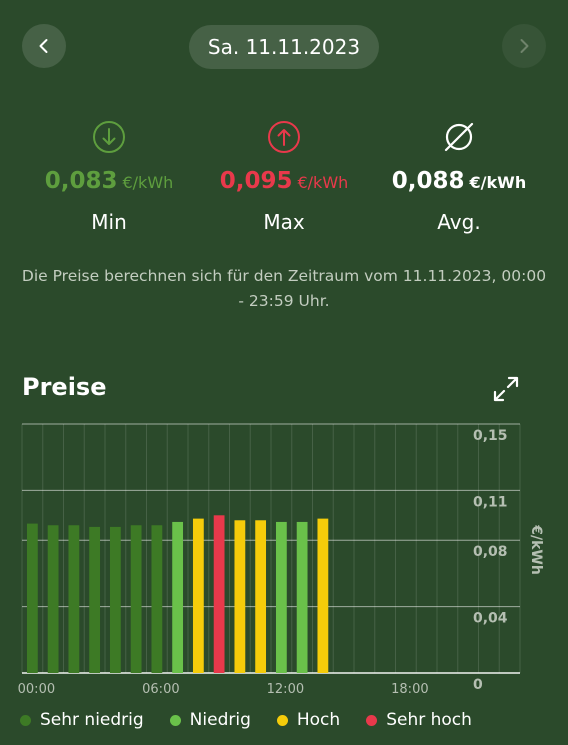 The height and width of the screenshot is (745, 568). What do you see at coordinates (220, 720) in the screenshot?
I see `legend-label: Niedrig` at bounding box center [220, 720].